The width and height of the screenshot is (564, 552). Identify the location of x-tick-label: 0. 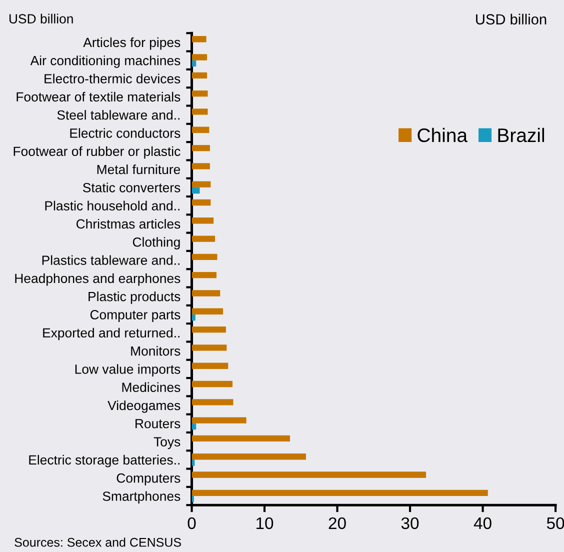
(192, 523).